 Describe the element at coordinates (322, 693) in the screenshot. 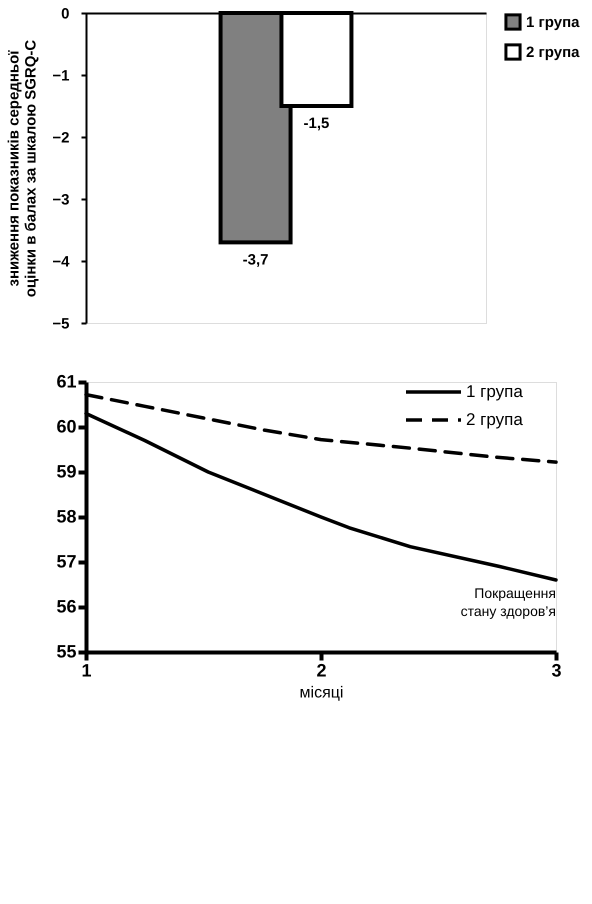

I see `x-axis-title: місяці` at that location.